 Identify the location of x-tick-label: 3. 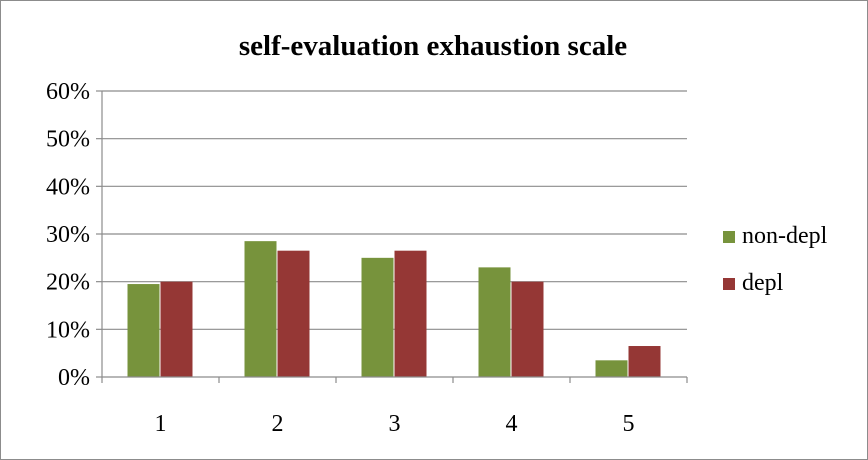
(395, 424).